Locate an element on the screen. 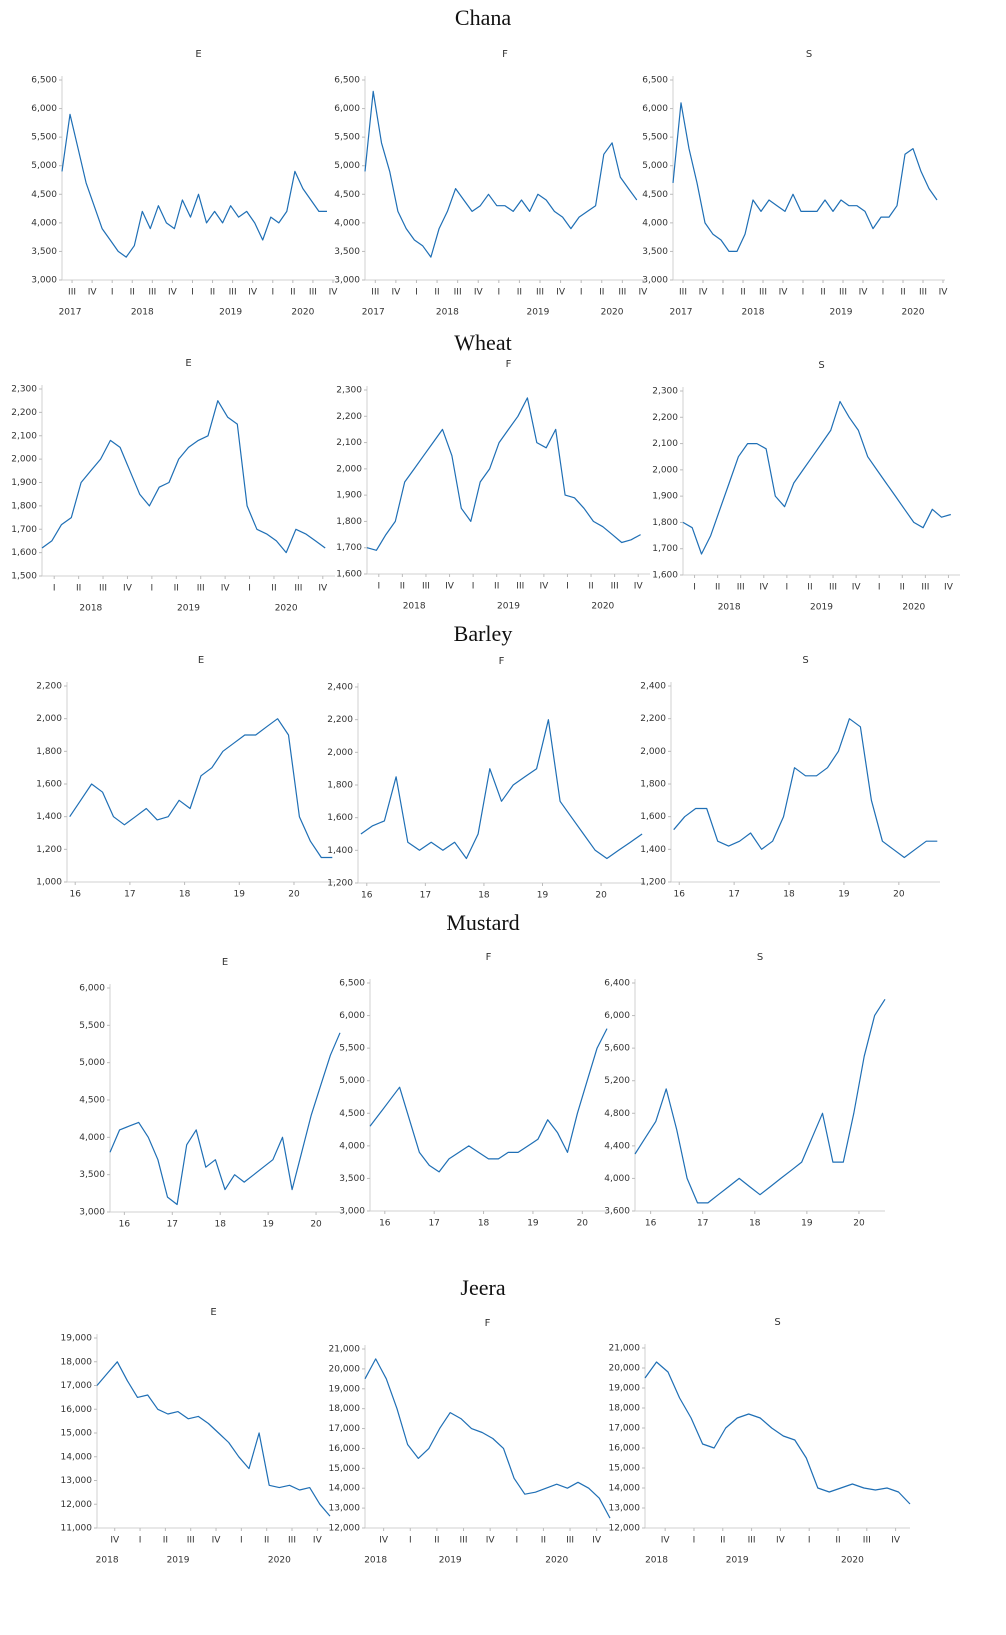 This screenshot has width=1006, height=1635. x-tick-label: 18 is located at coordinates (484, 896).